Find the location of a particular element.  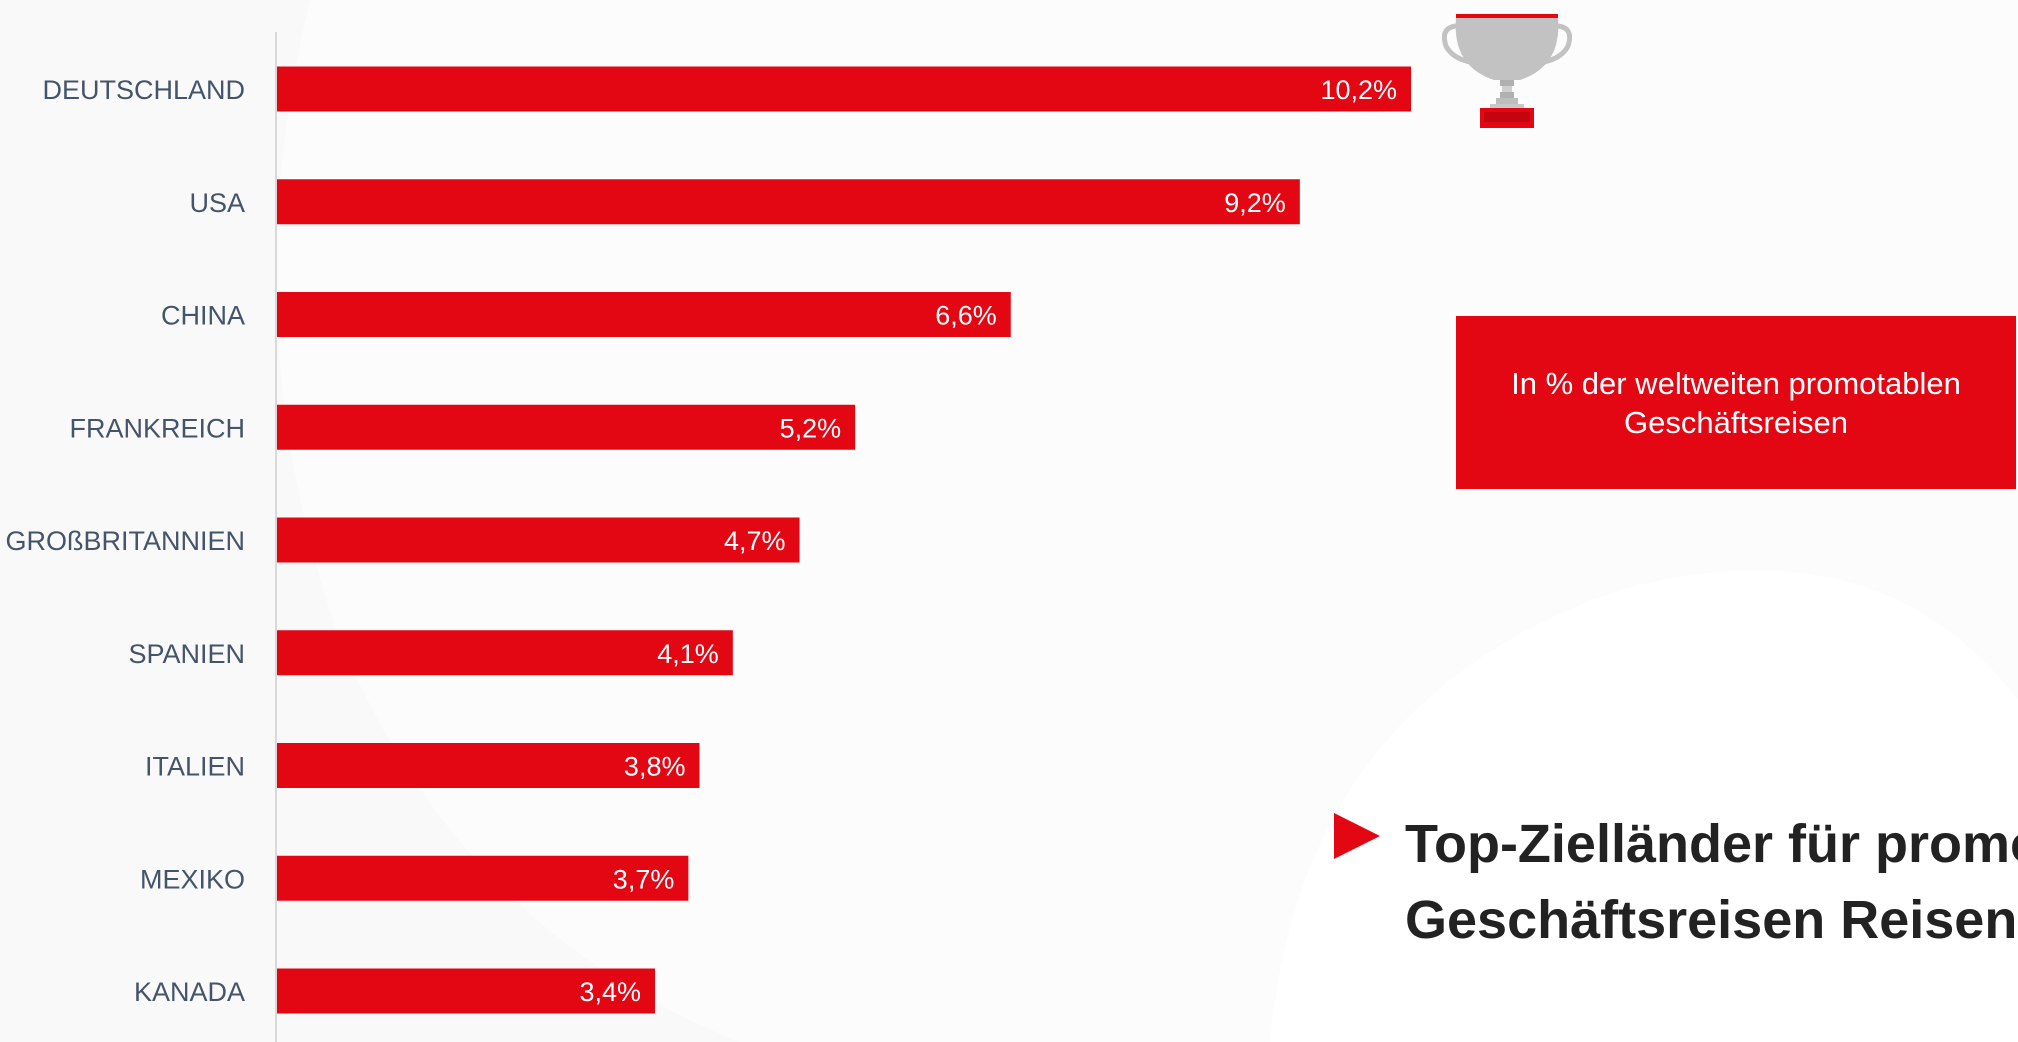

category-label: GROßBRITANNIEN is located at coordinates (125, 541).